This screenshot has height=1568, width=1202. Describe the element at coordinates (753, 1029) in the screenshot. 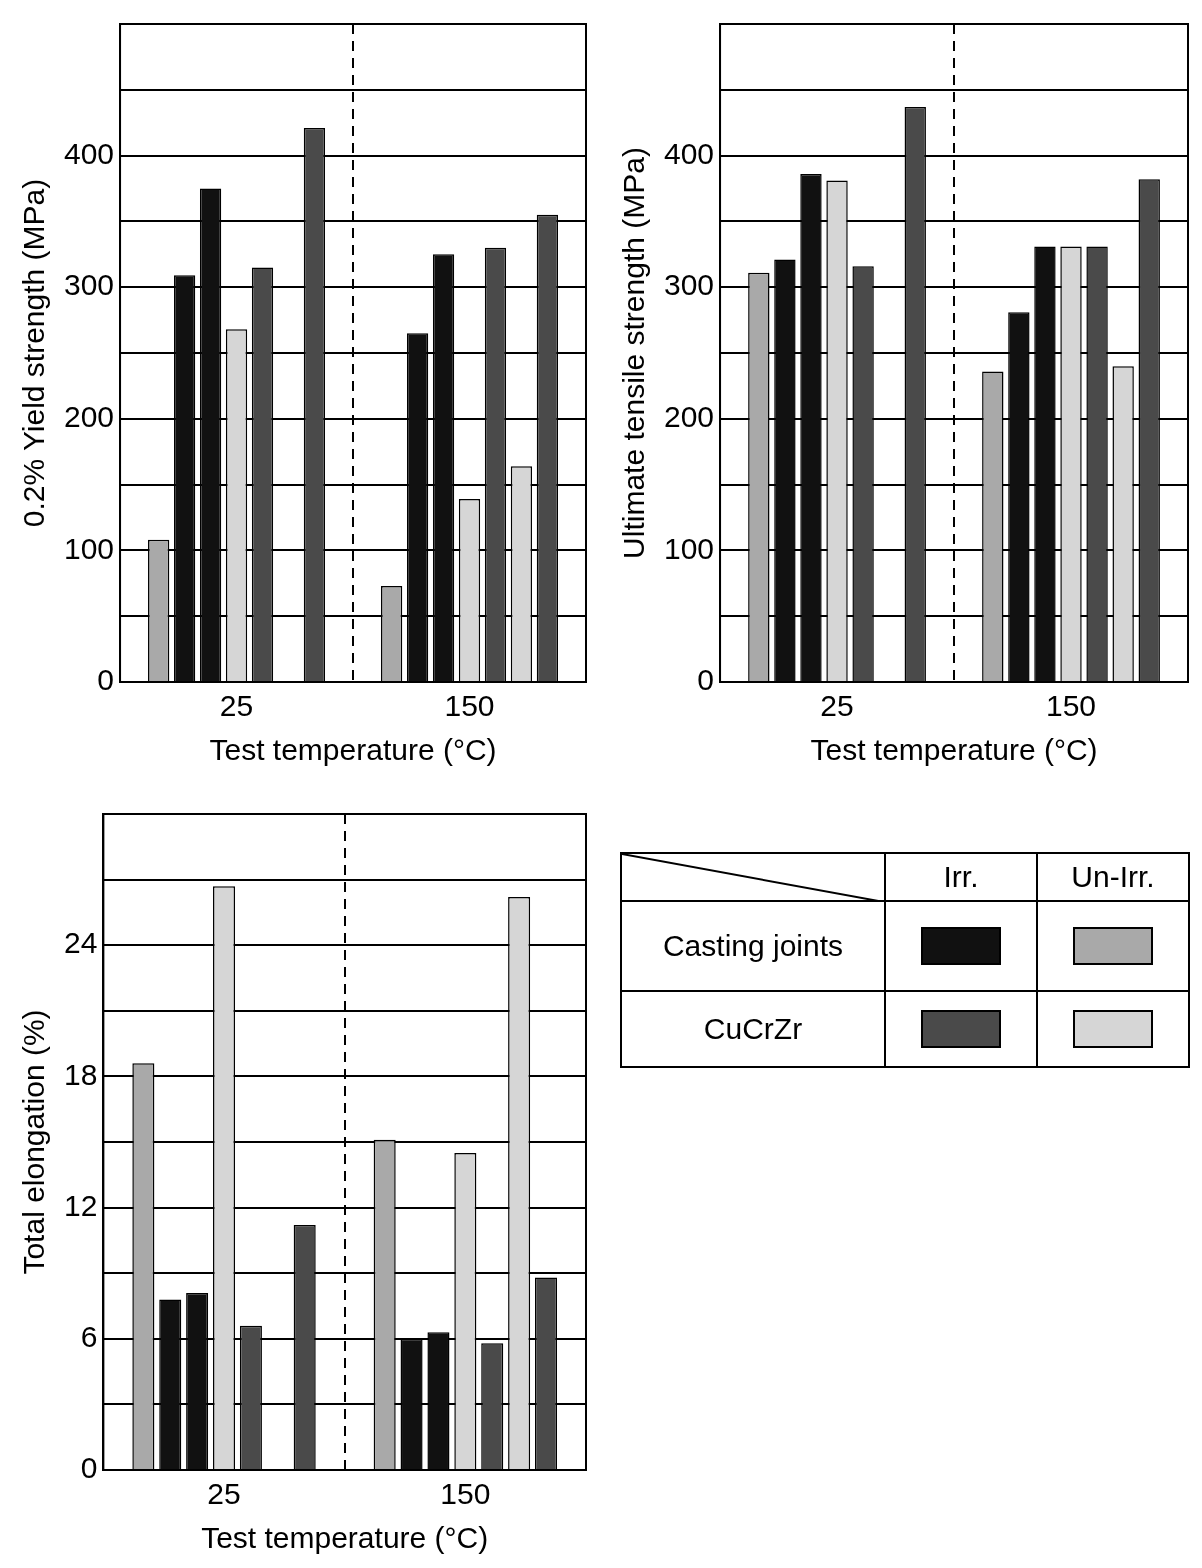

I see `text: CuCrZr` at that location.